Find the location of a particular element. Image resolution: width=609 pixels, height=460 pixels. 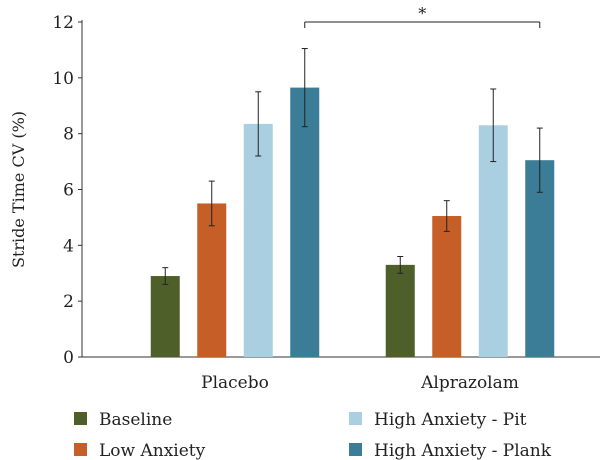

y-tick-label: 0 is located at coordinates (68, 358).